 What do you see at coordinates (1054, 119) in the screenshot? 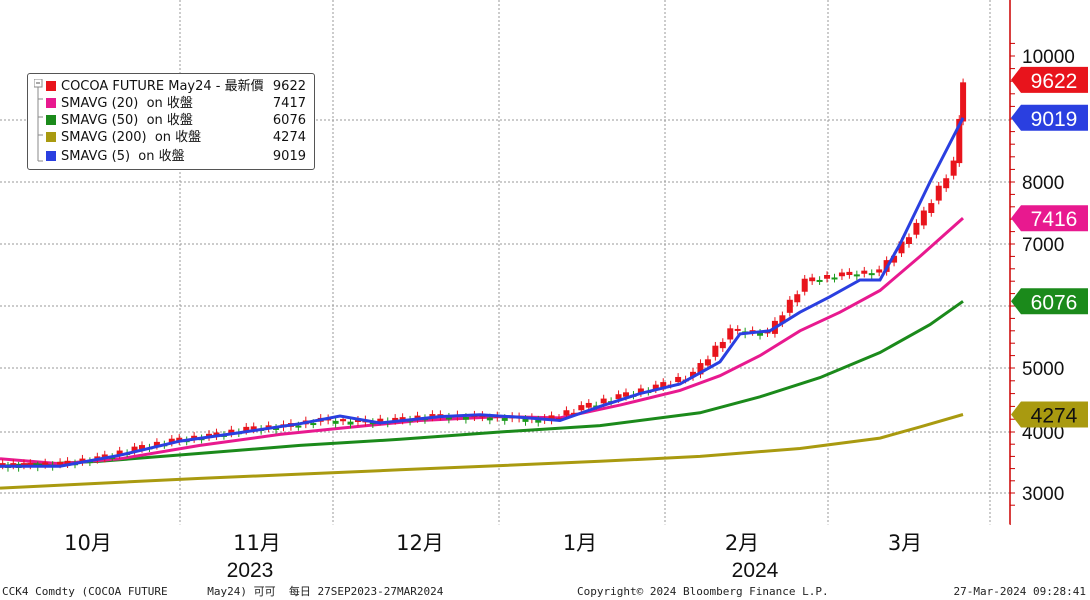
I see `value-marker-label: 9019` at bounding box center [1054, 119].